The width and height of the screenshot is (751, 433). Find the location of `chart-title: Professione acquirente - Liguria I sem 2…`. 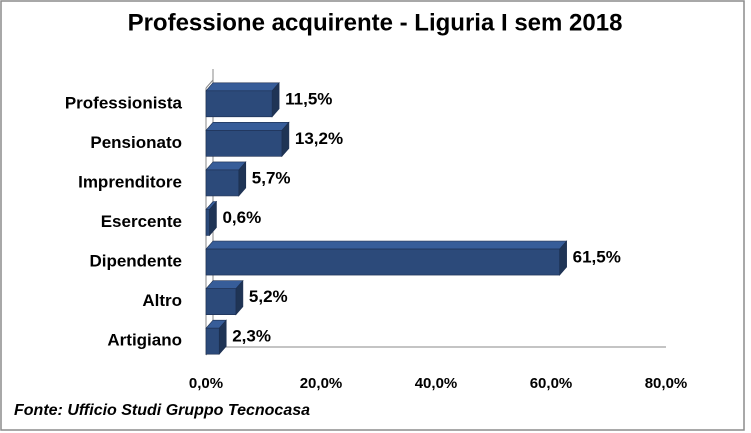

chart-title: Professione acquirente - Liguria I sem 2… is located at coordinates (375, 22).